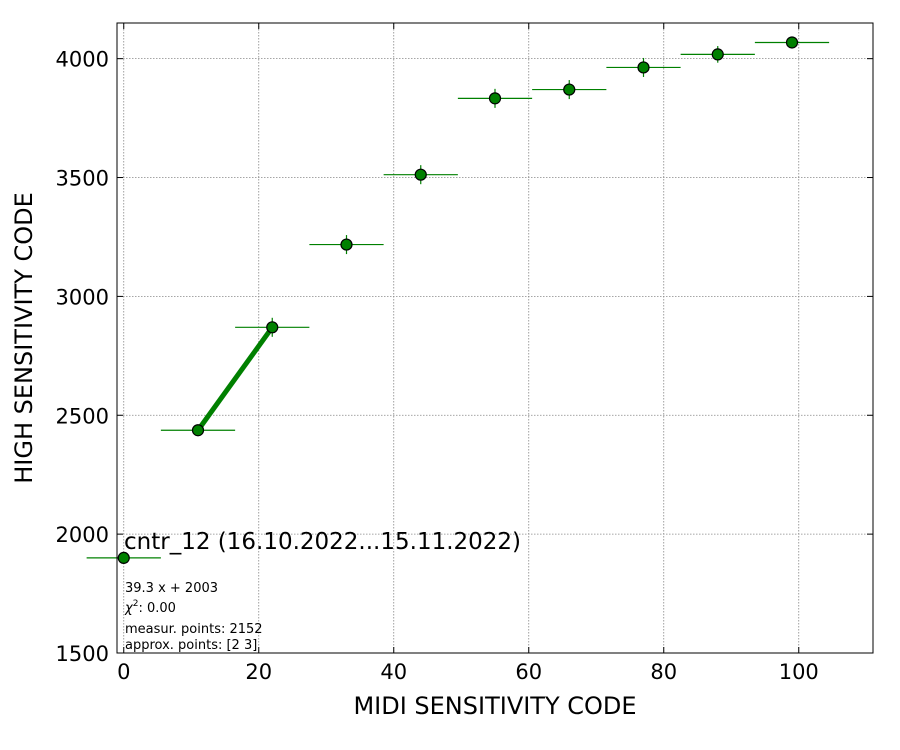  What do you see at coordinates (82, 535) in the screenshot?
I see `y-tick-label: 2000` at bounding box center [82, 535].